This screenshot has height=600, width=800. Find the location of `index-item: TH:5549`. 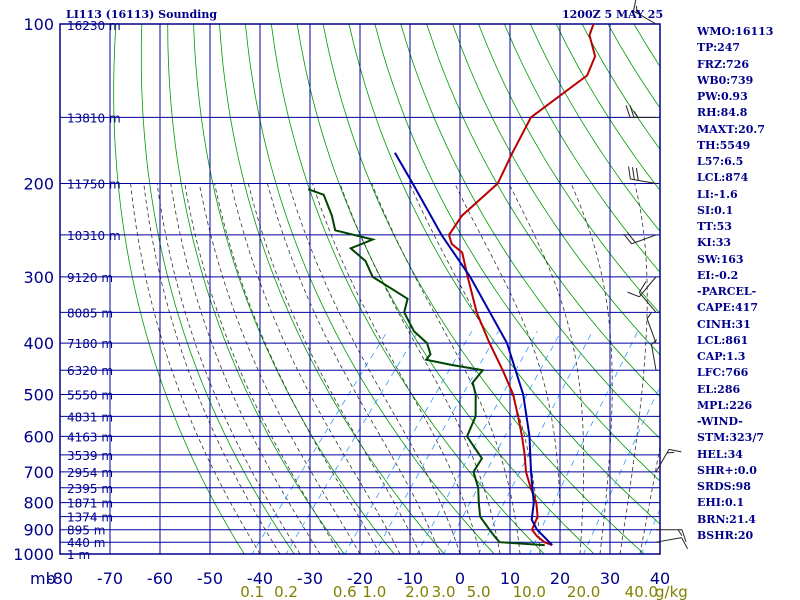

index-item: TH:5549 is located at coordinates (724, 145).